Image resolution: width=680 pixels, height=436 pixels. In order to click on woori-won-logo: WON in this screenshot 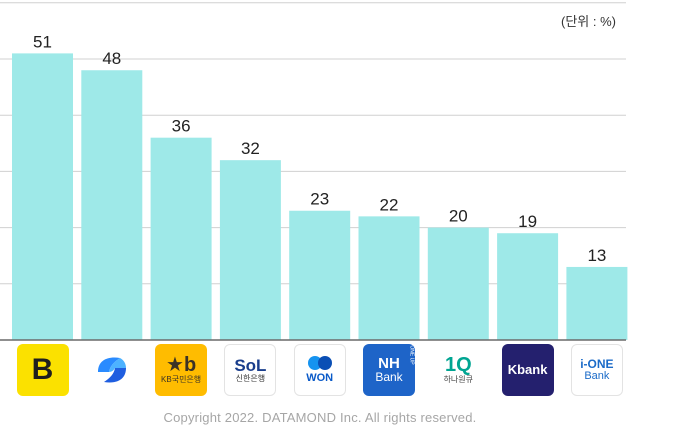, I will do `click(319, 370)`.